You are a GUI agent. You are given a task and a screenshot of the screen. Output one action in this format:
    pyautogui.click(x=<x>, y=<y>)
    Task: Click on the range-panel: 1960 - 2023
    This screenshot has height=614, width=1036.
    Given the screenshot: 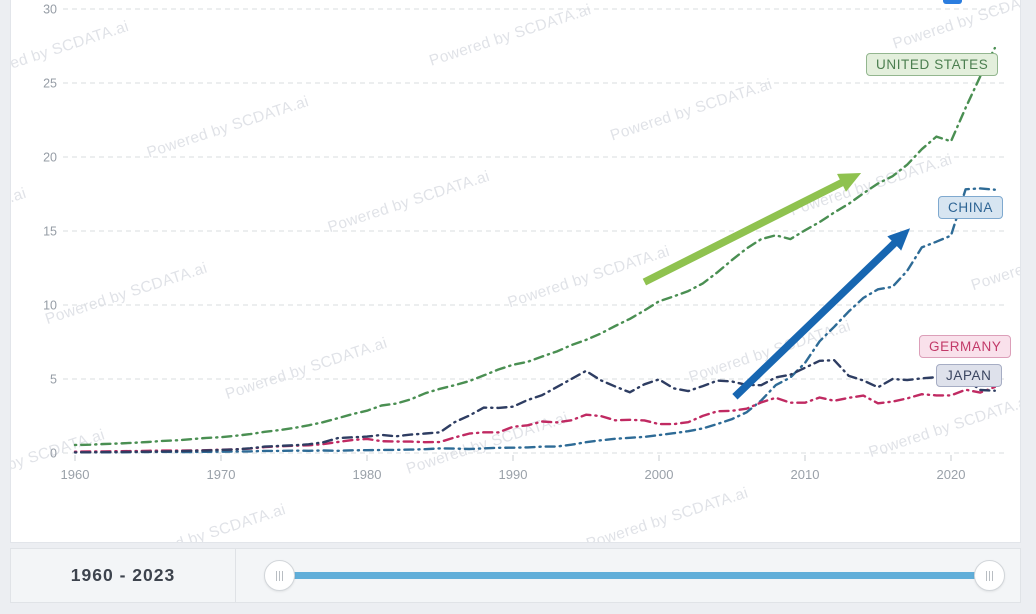 What is the action you would take?
    pyautogui.click(x=515, y=575)
    